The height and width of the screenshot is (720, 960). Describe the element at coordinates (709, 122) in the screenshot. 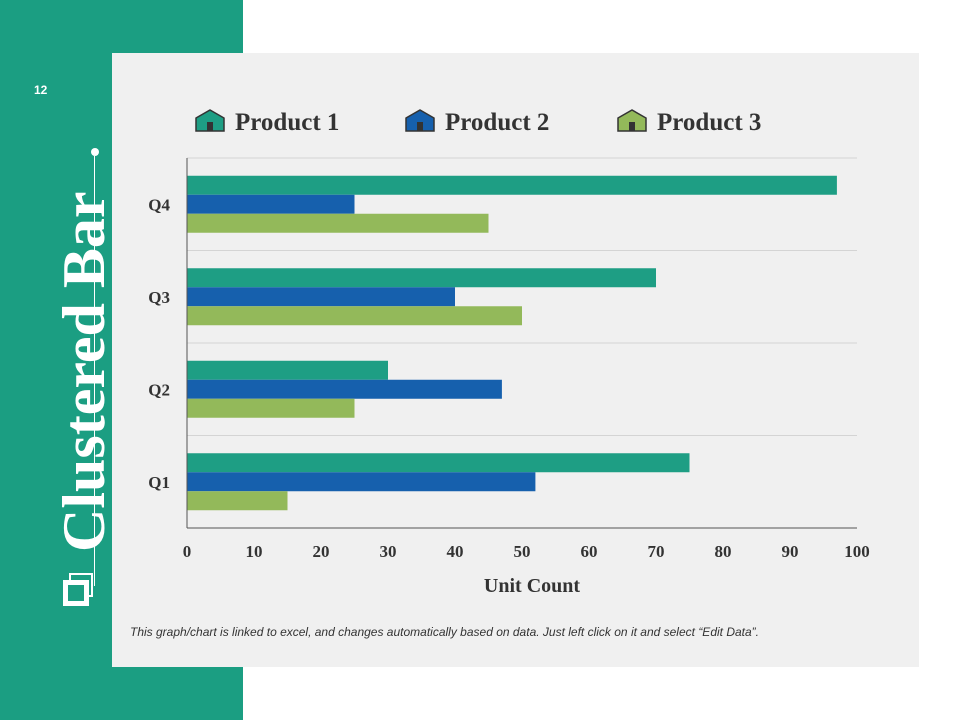

I see `legend-label: Product 3` at that location.